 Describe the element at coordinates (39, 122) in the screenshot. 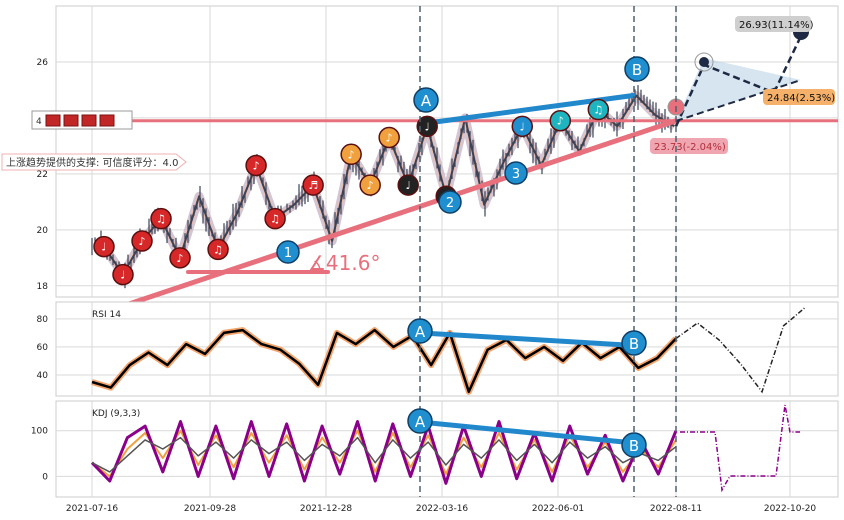

I see `legend-stub-text: 4` at that location.